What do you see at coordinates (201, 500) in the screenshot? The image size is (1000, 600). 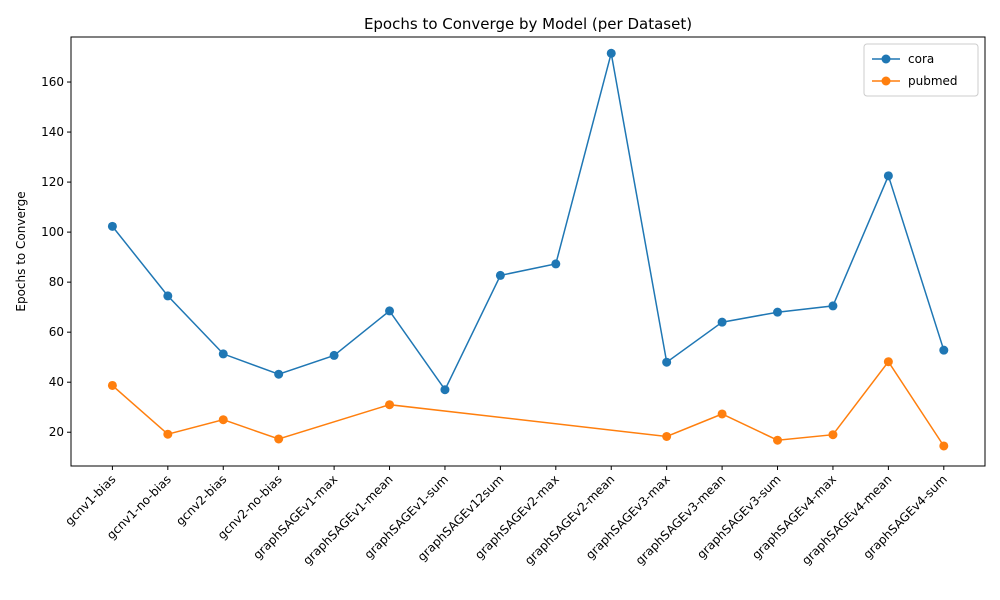 I see `x-tick-label: gcnv2-bias` at bounding box center [201, 500].